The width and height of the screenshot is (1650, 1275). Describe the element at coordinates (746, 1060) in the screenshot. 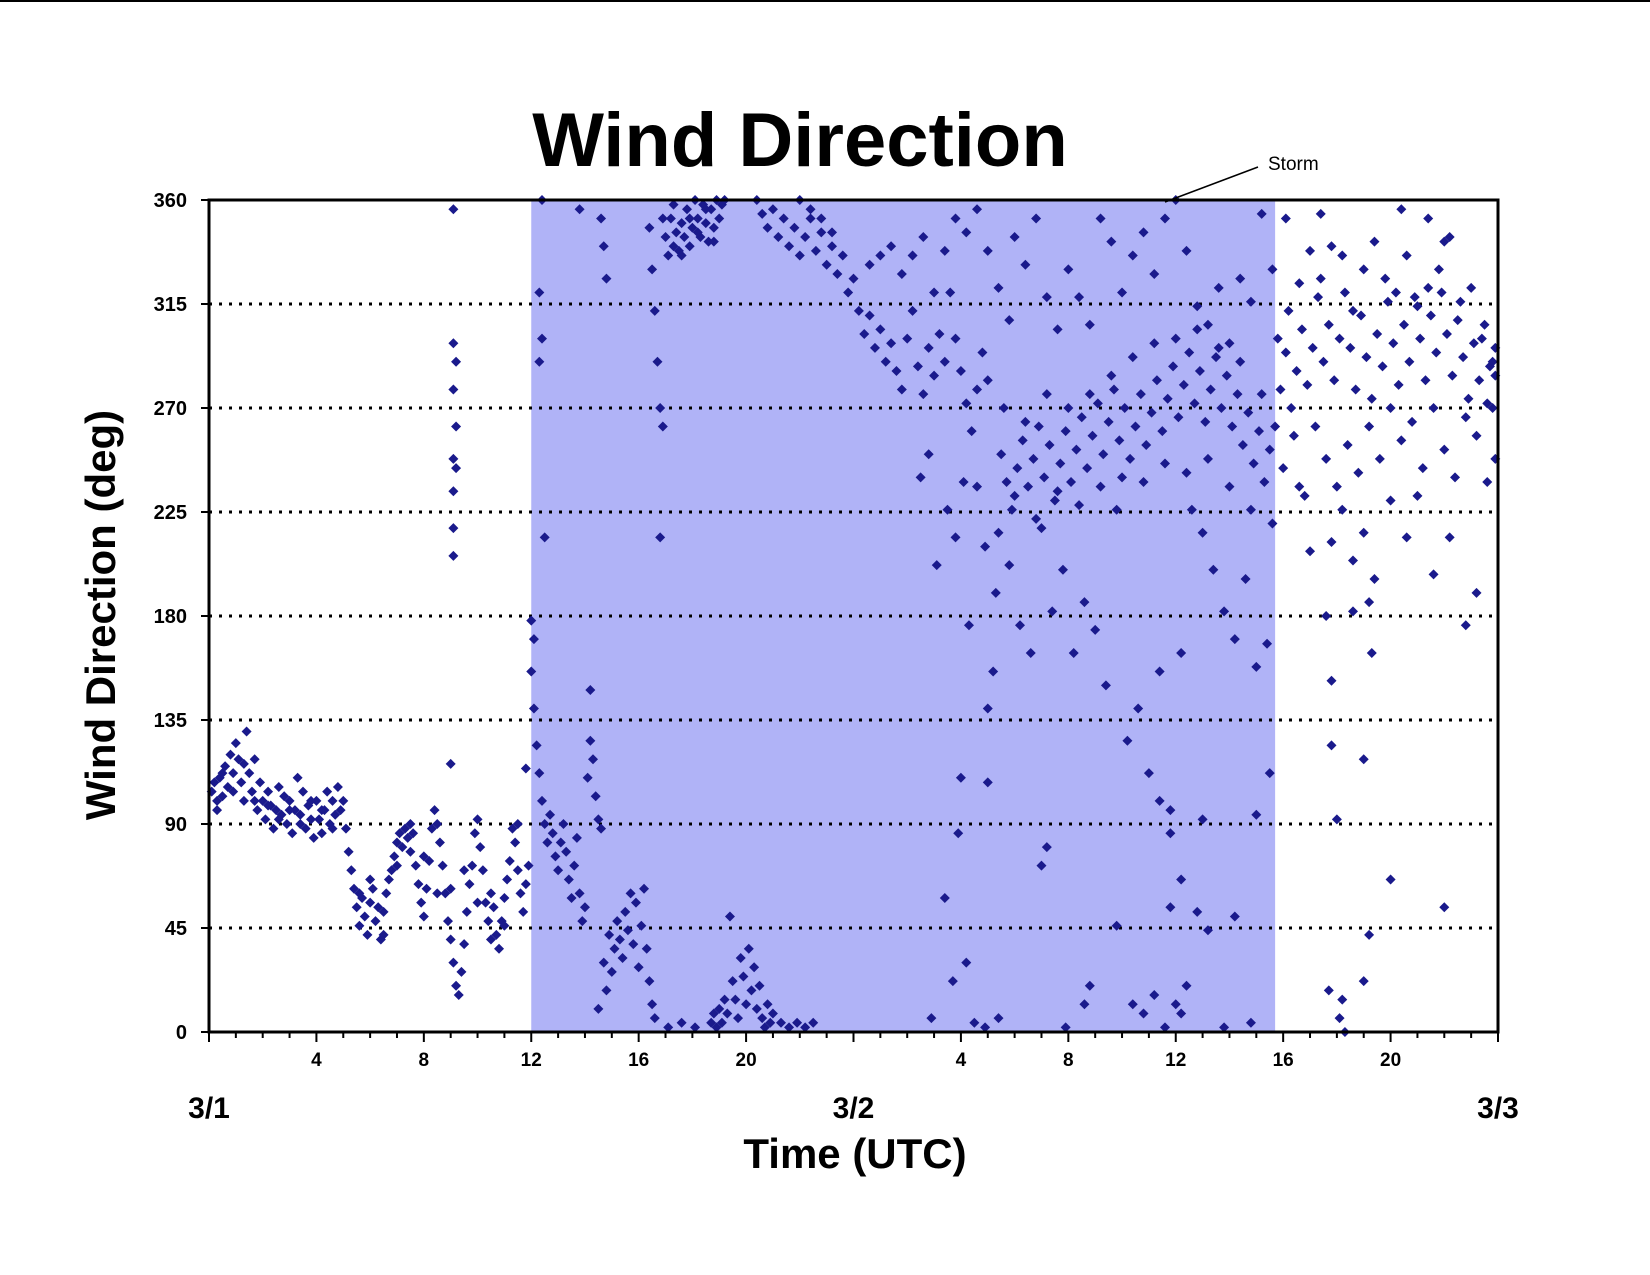

I see `x-tick-label: 20` at that location.